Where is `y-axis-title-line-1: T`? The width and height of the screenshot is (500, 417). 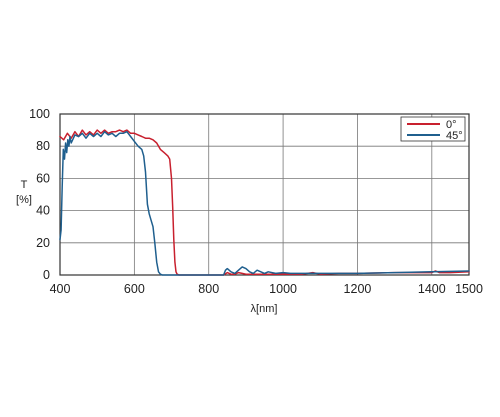
y-axis-title-line-1: T is located at coordinates (24, 185).